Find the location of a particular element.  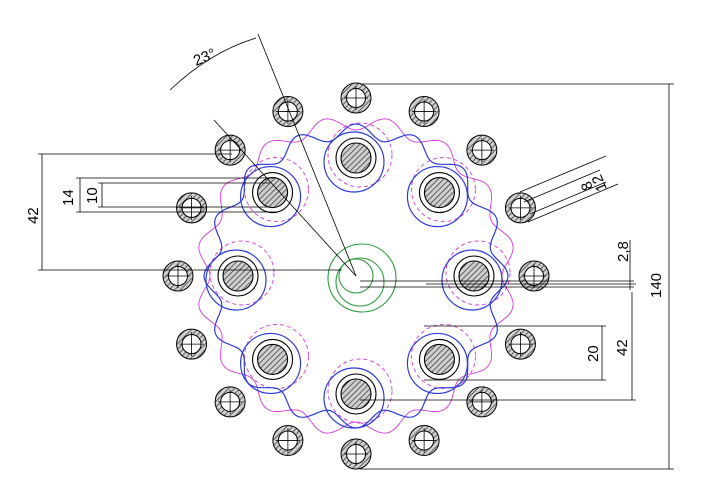

dim-14: 14 is located at coordinates (68, 197).